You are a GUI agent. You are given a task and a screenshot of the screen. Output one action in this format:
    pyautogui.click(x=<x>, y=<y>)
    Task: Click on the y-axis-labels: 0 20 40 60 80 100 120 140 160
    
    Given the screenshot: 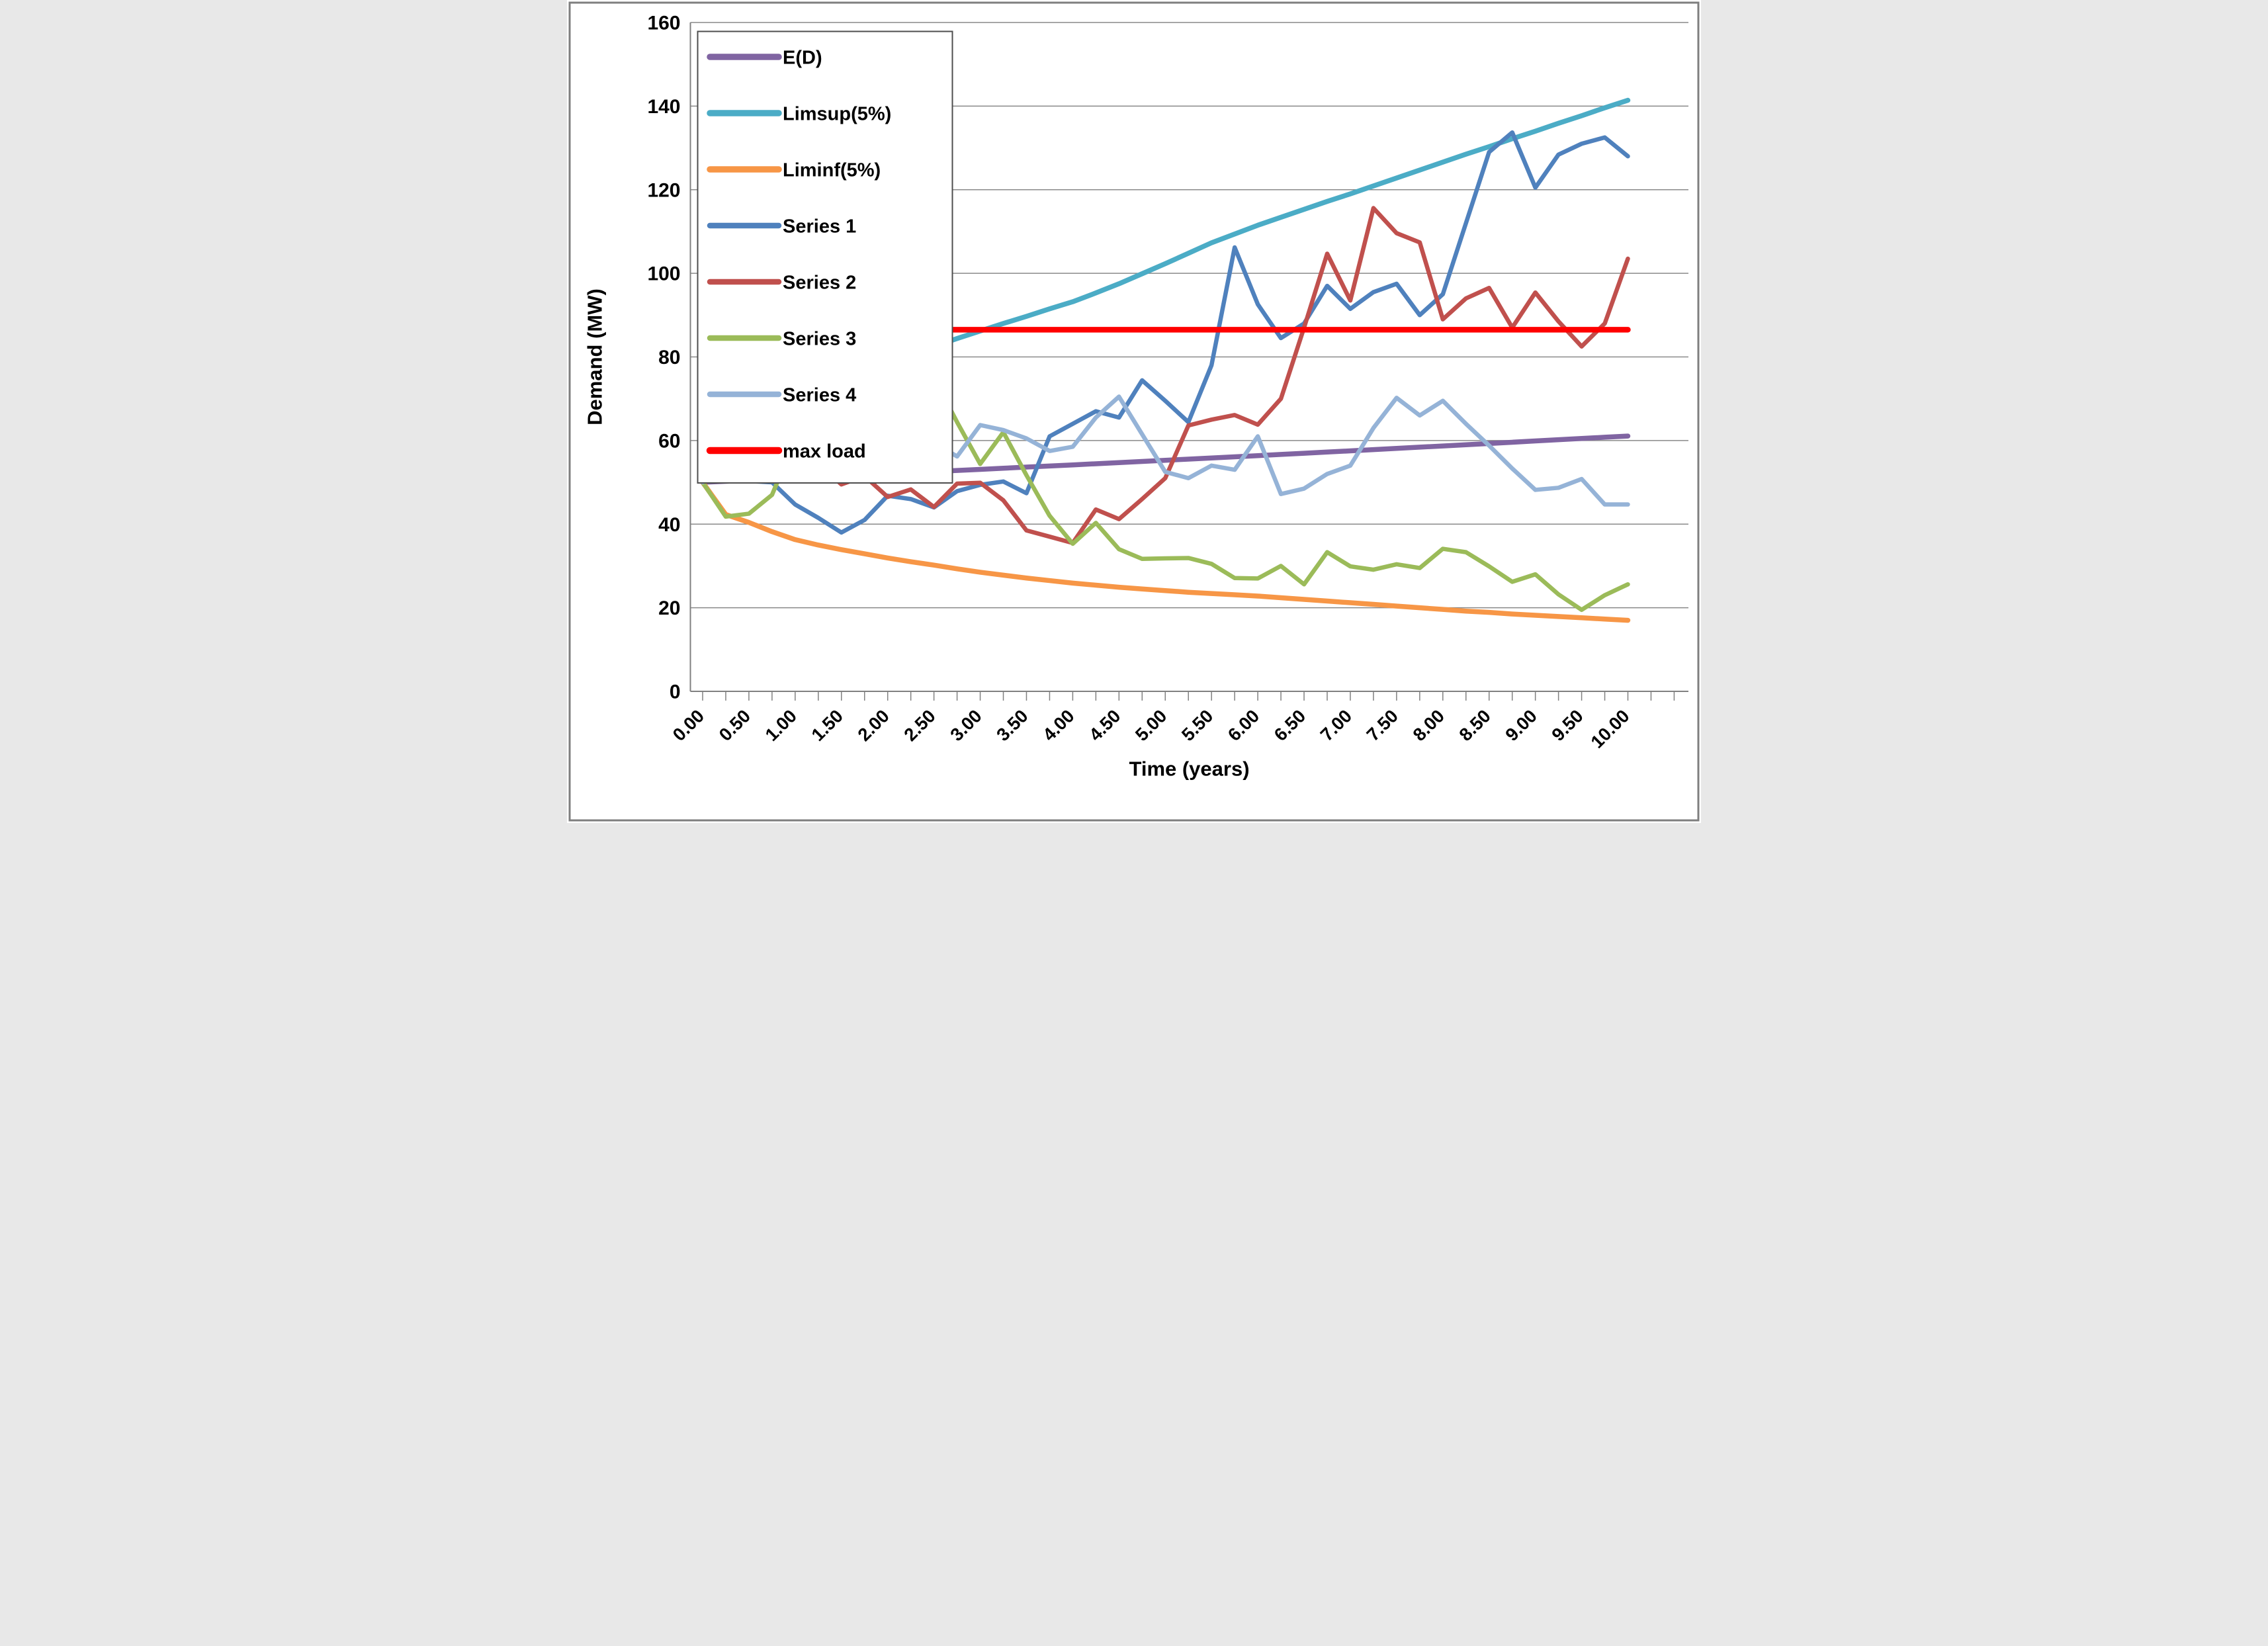 What is the action you would take?
    pyautogui.click(x=663, y=358)
    